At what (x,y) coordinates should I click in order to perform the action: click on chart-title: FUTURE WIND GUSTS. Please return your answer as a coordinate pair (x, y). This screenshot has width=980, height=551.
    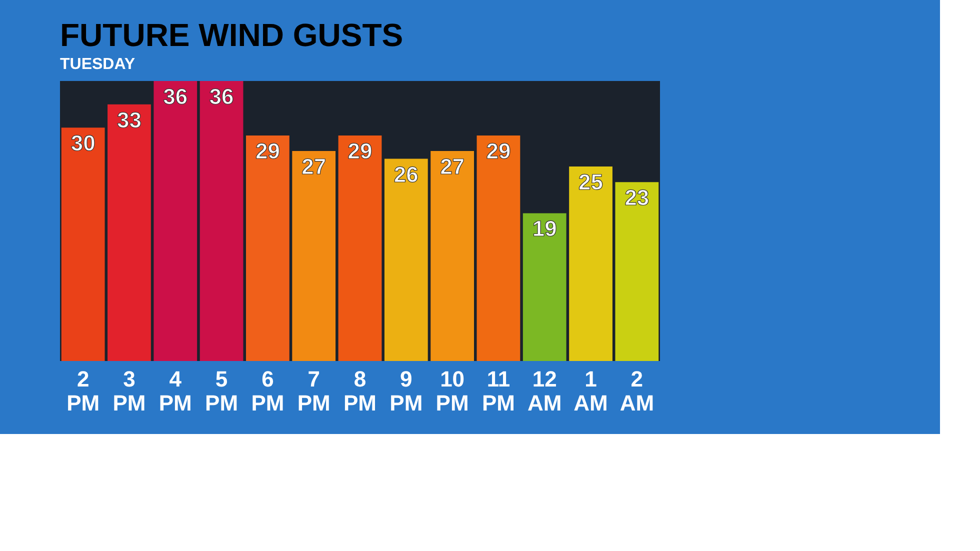
    Looking at the image, I should click on (232, 35).